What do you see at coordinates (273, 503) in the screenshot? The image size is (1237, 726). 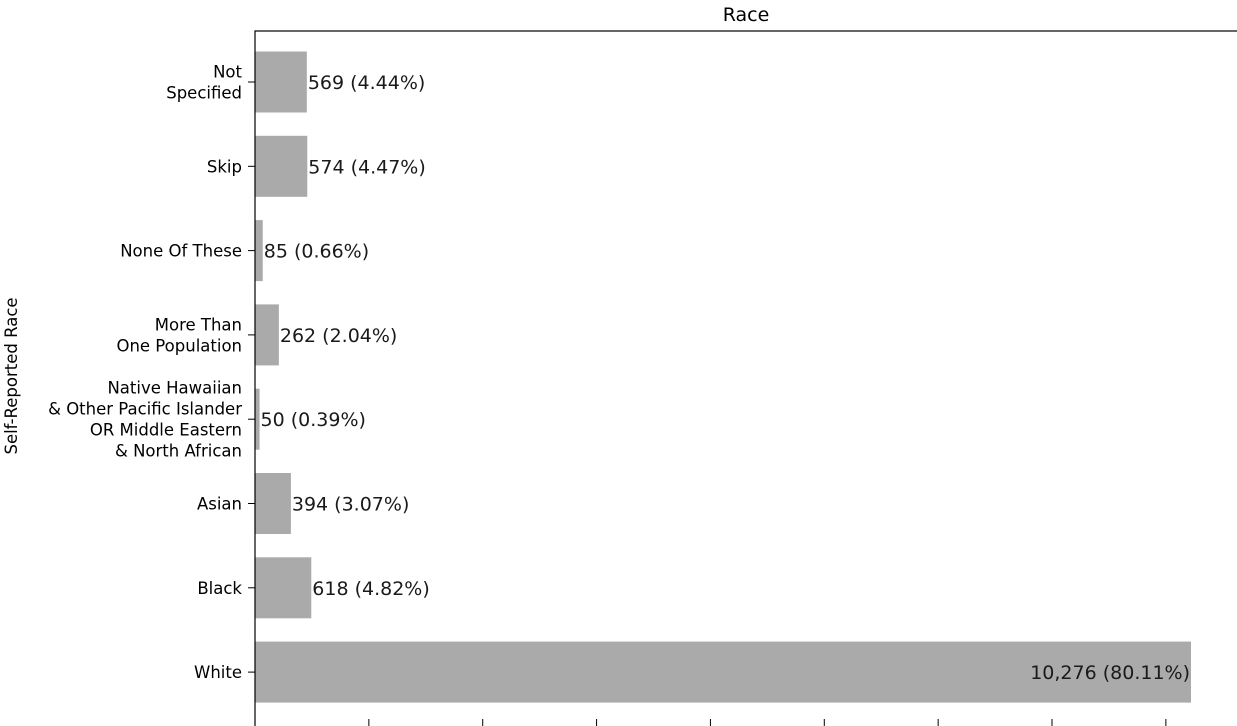 I see `bar-asian` at bounding box center [273, 503].